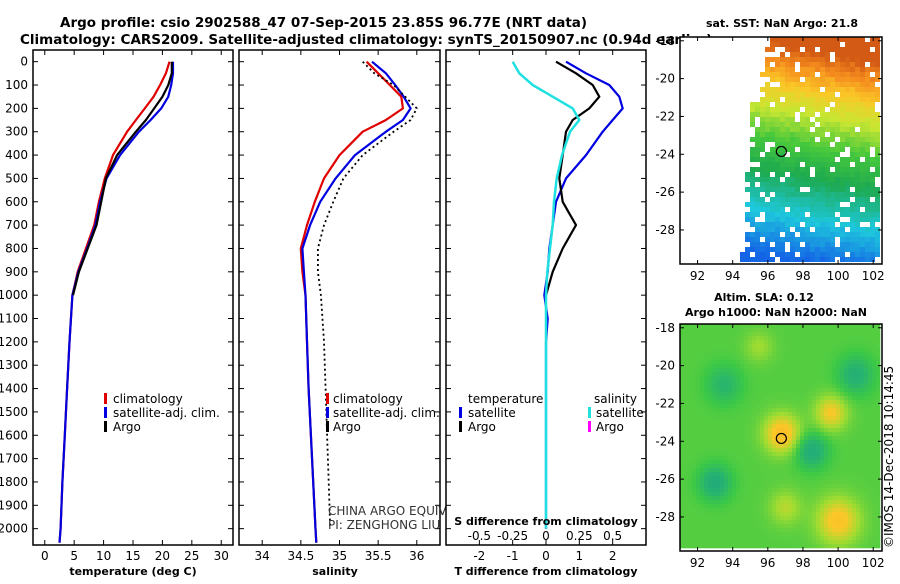 The width and height of the screenshot is (900, 584). What do you see at coordinates (665, 328) in the screenshot?
I see `map-y-tick-label: -18` at bounding box center [665, 328].